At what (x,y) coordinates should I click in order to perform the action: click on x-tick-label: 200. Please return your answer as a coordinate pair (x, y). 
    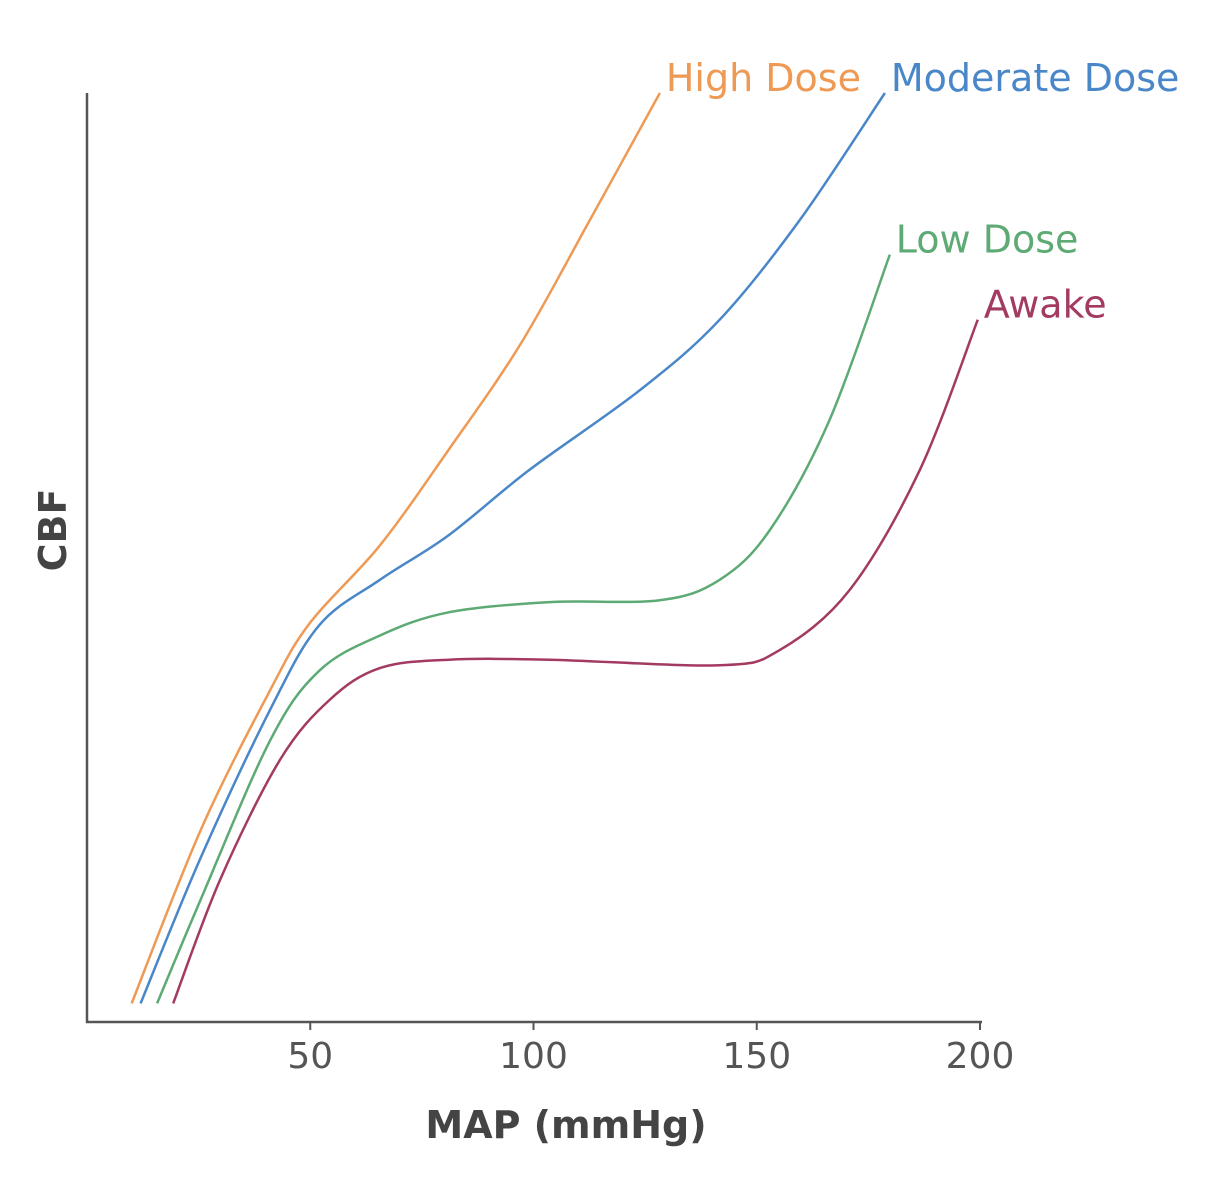
    Looking at the image, I should click on (980, 1056).